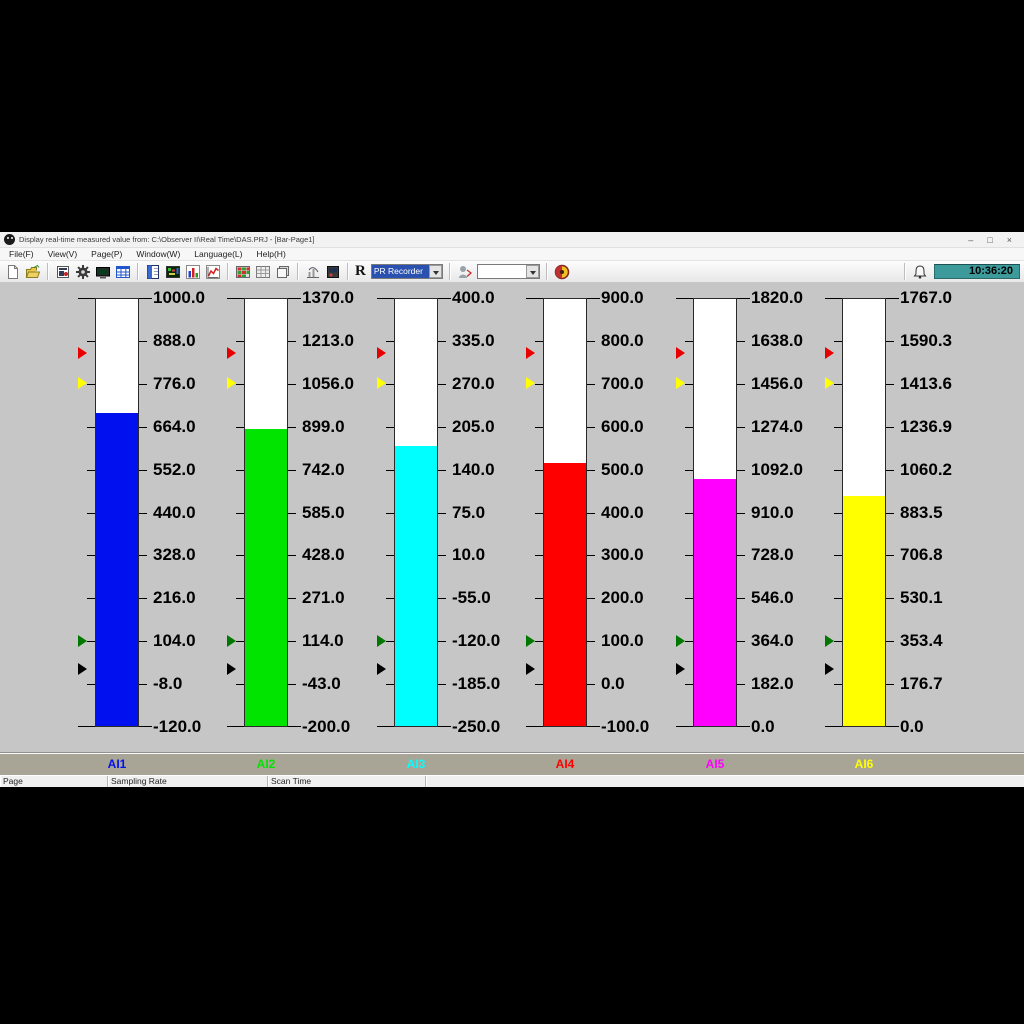  Describe the element at coordinates (622, 340) in the screenshot. I see `tick-label: 800.0` at that location.